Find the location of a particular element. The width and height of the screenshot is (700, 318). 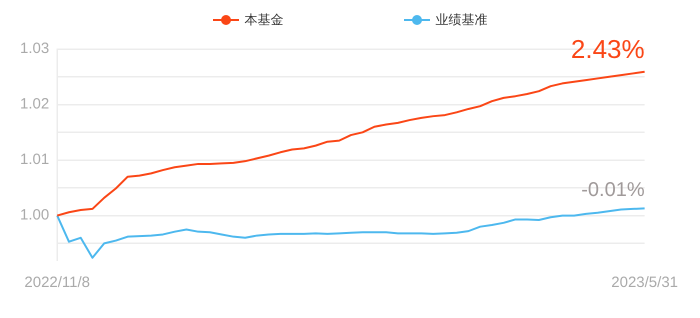

annotation: 2.43% is located at coordinates (607, 49).